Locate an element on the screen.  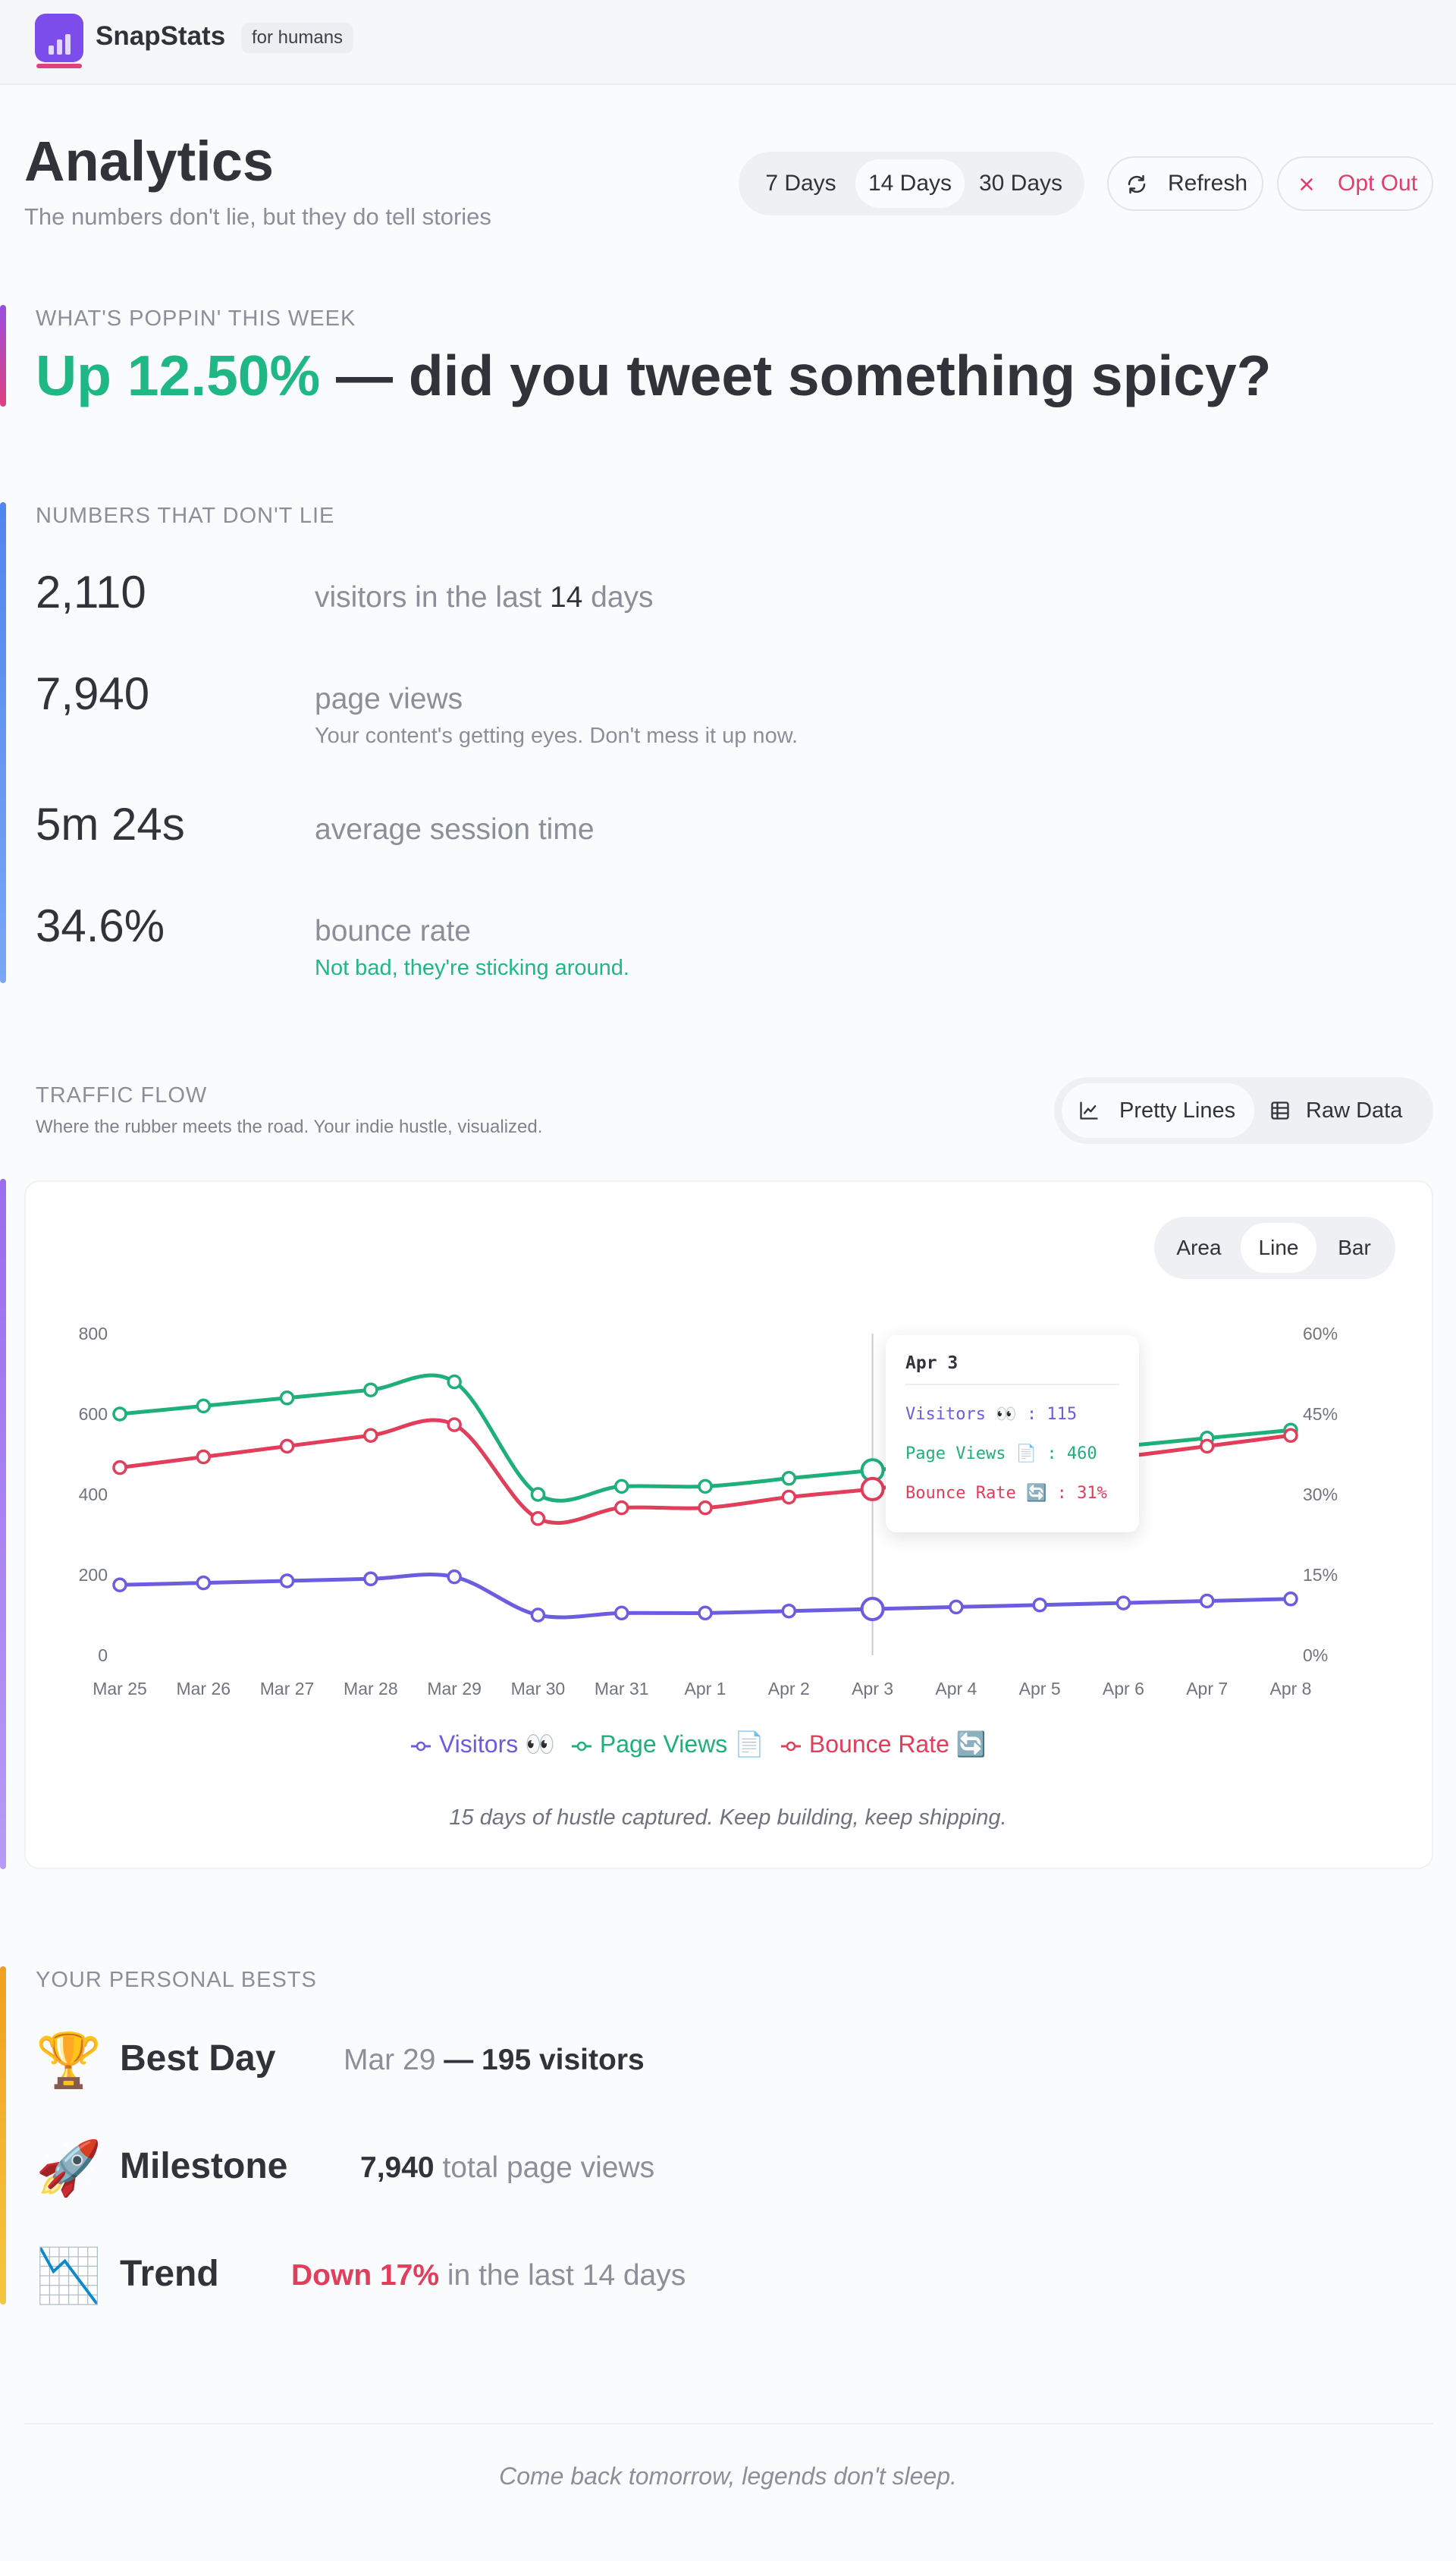
footer-text: Come back tomorrow, legends don't sleep. is located at coordinates (728, 2476).